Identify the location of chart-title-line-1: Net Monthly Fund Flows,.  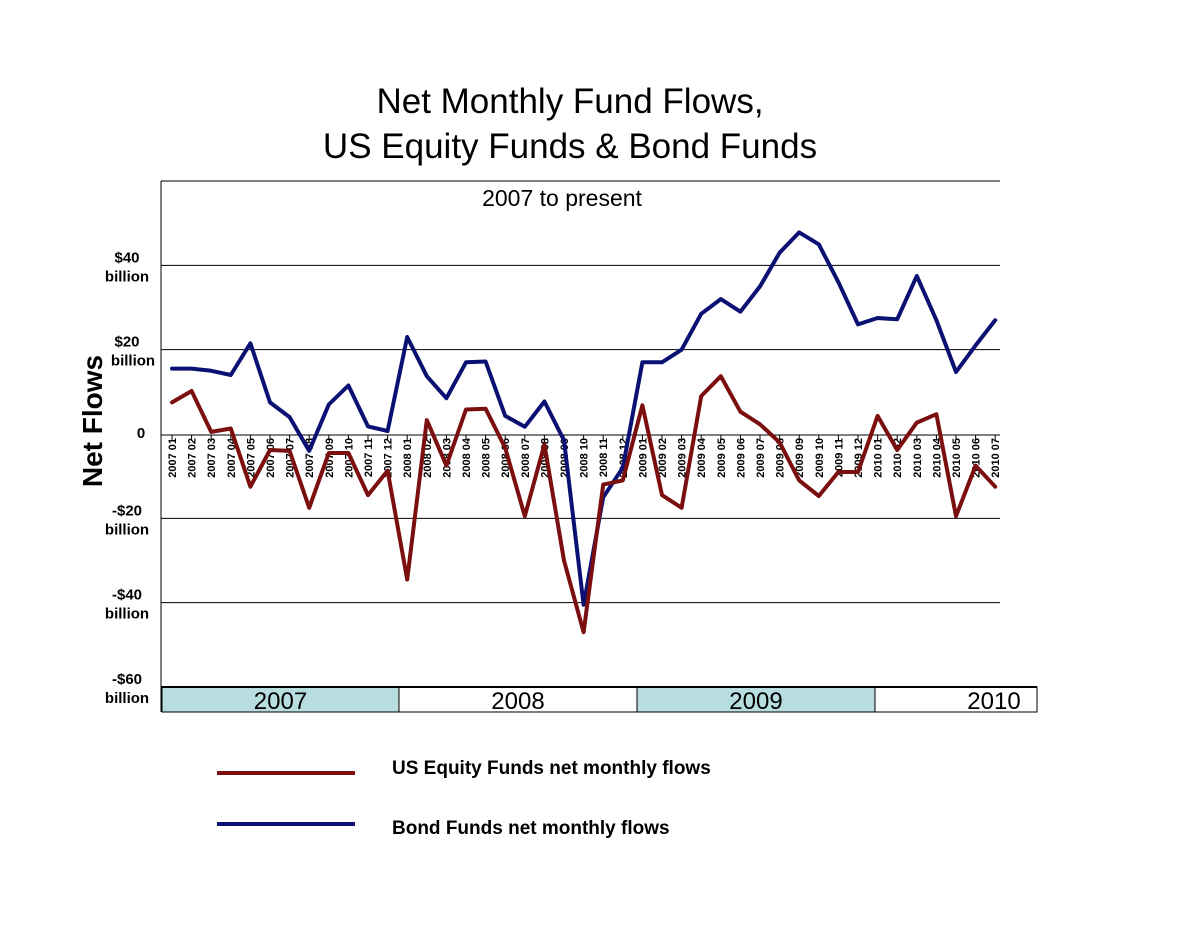
(569, 101).